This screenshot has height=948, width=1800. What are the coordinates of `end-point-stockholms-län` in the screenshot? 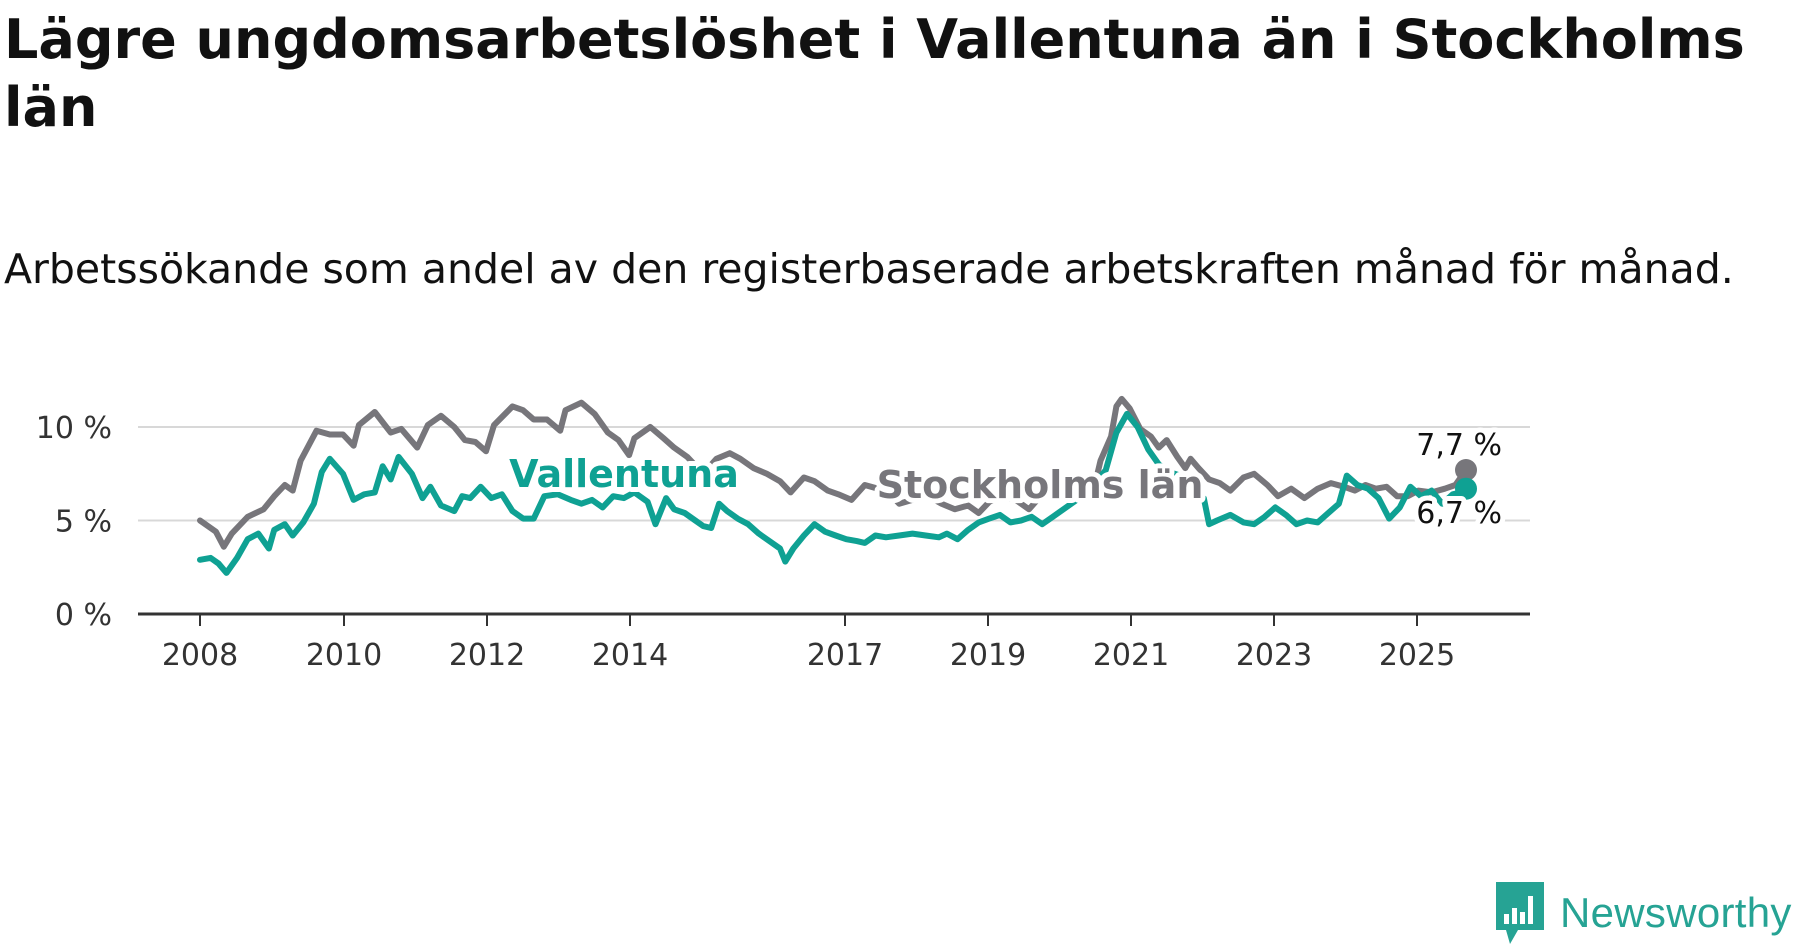 It's located at (1466, 470).